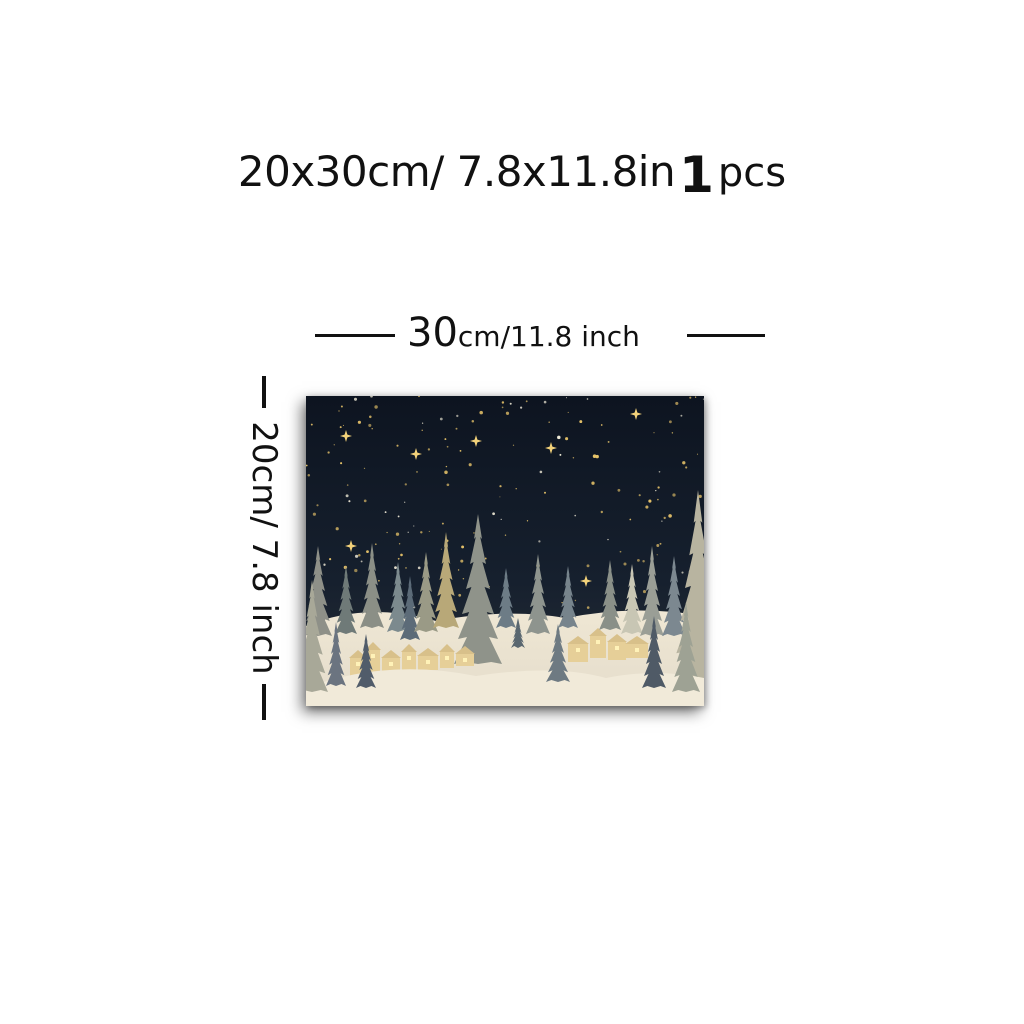  Describe the element at coordinates (752, 173) in the screenshot. I see `quantity-unit: pcs` at that location.